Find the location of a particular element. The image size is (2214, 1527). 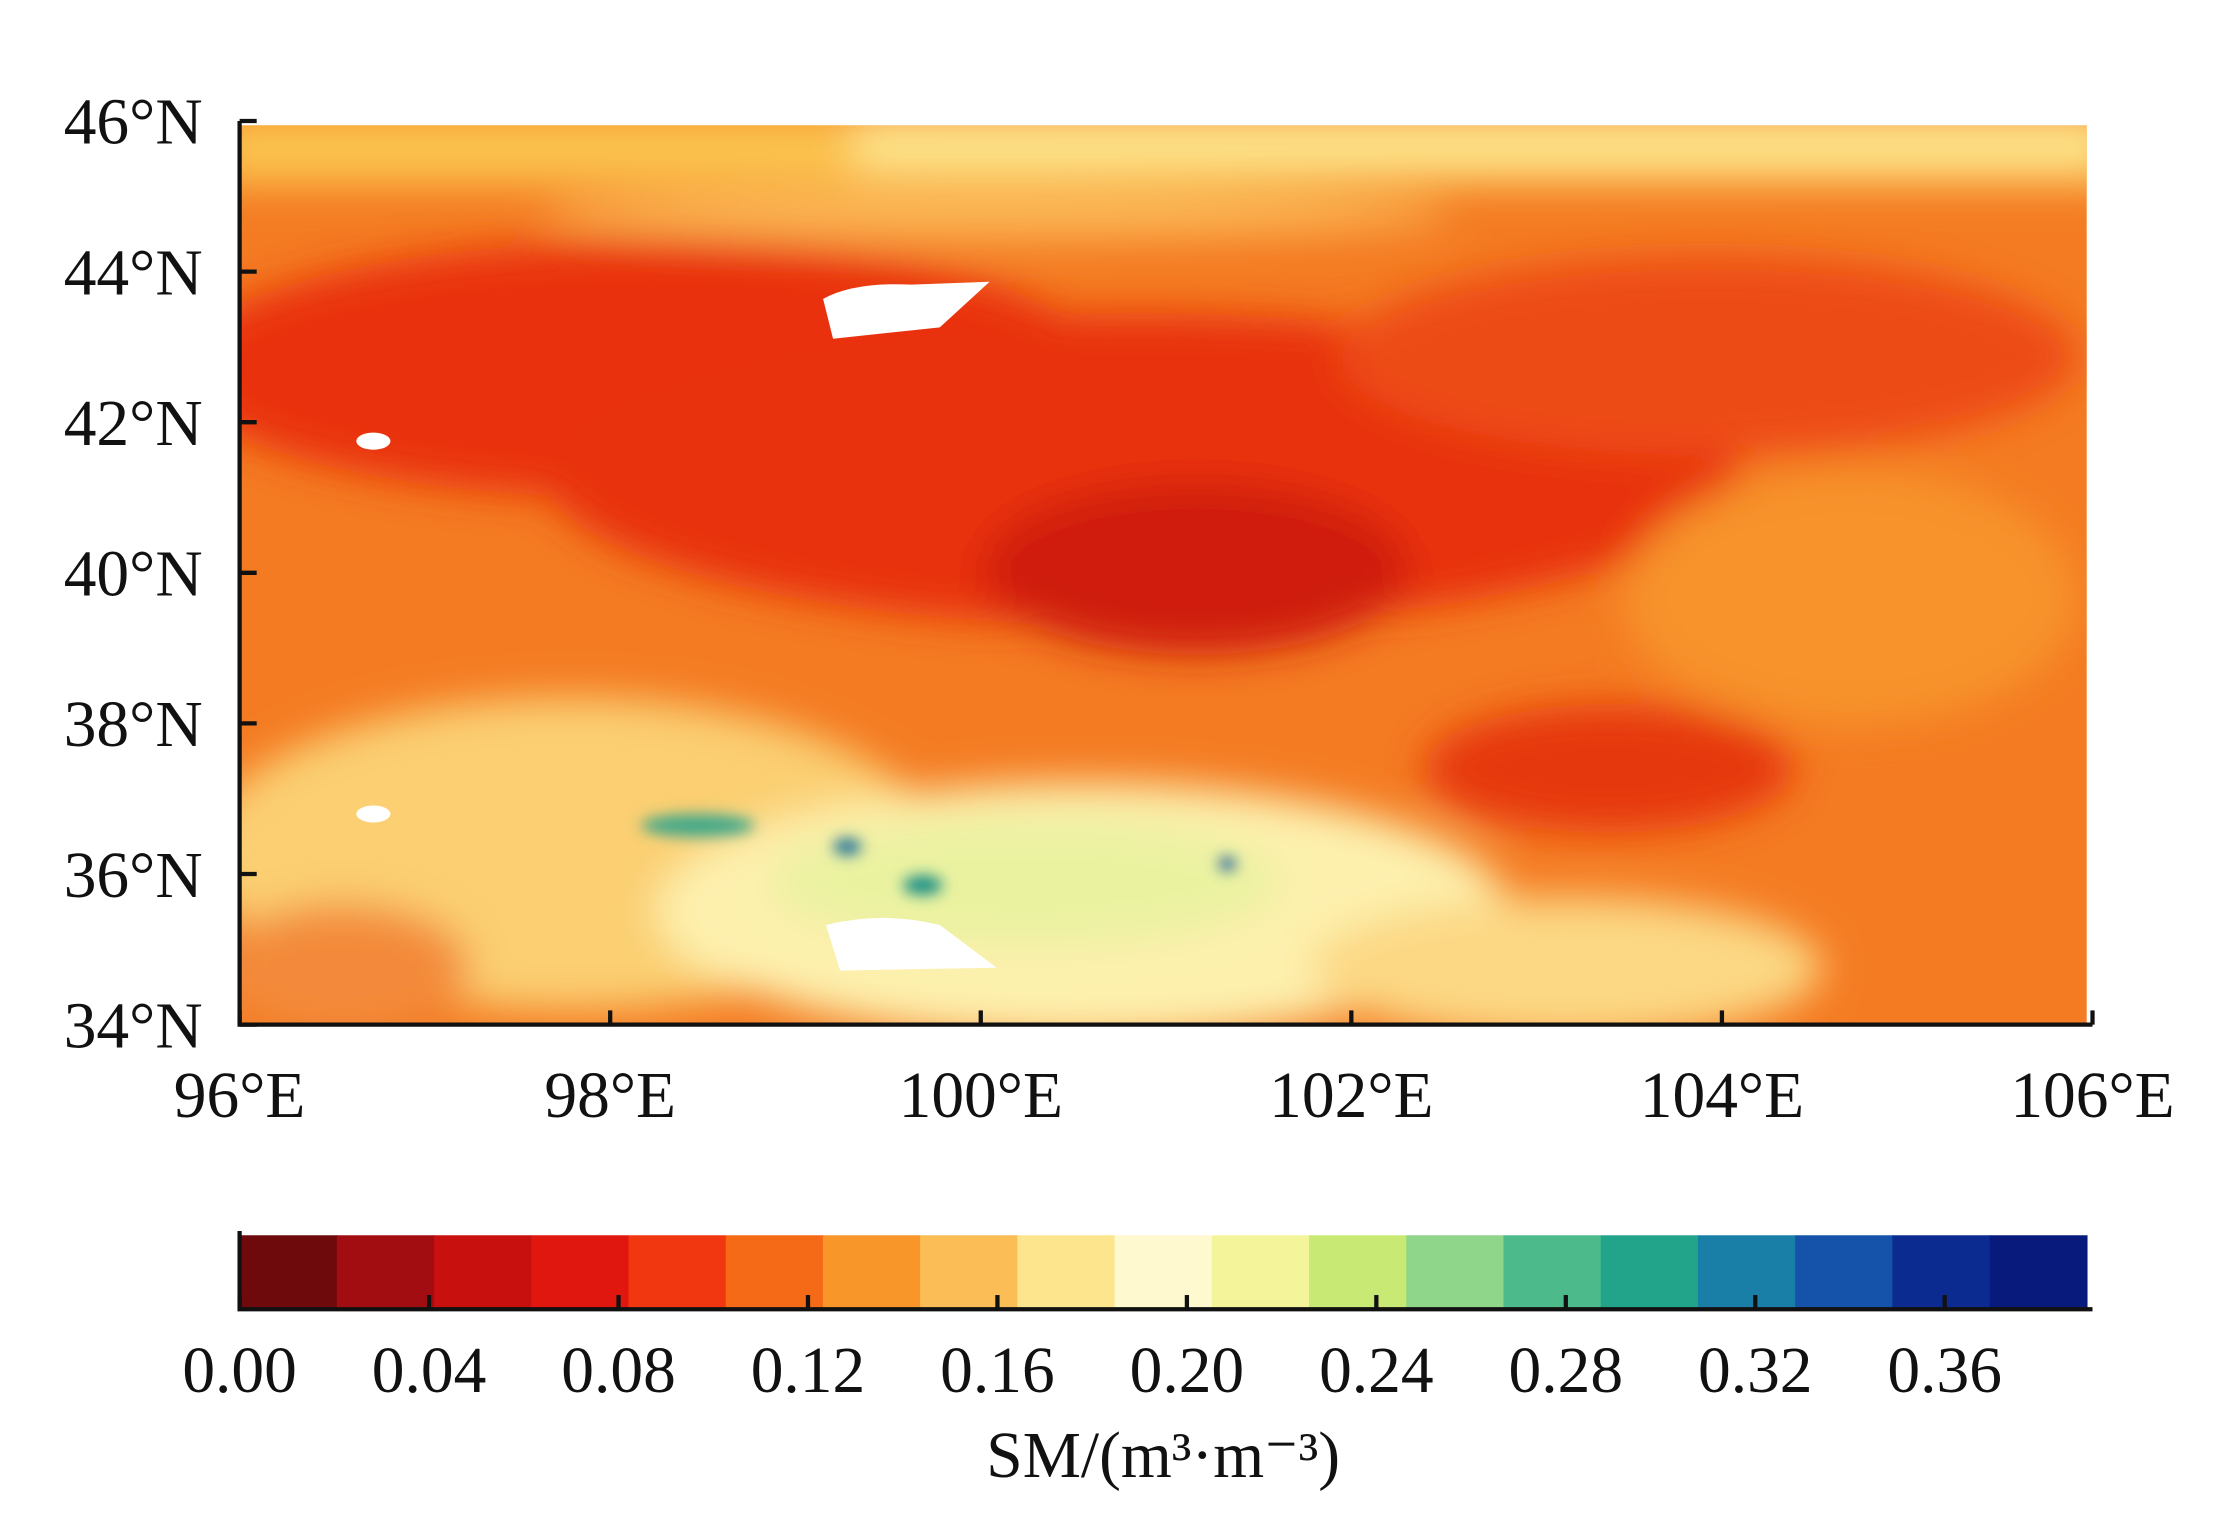

colorbar-tick-label: 0.28 is located at coordinates (1566, 1371).